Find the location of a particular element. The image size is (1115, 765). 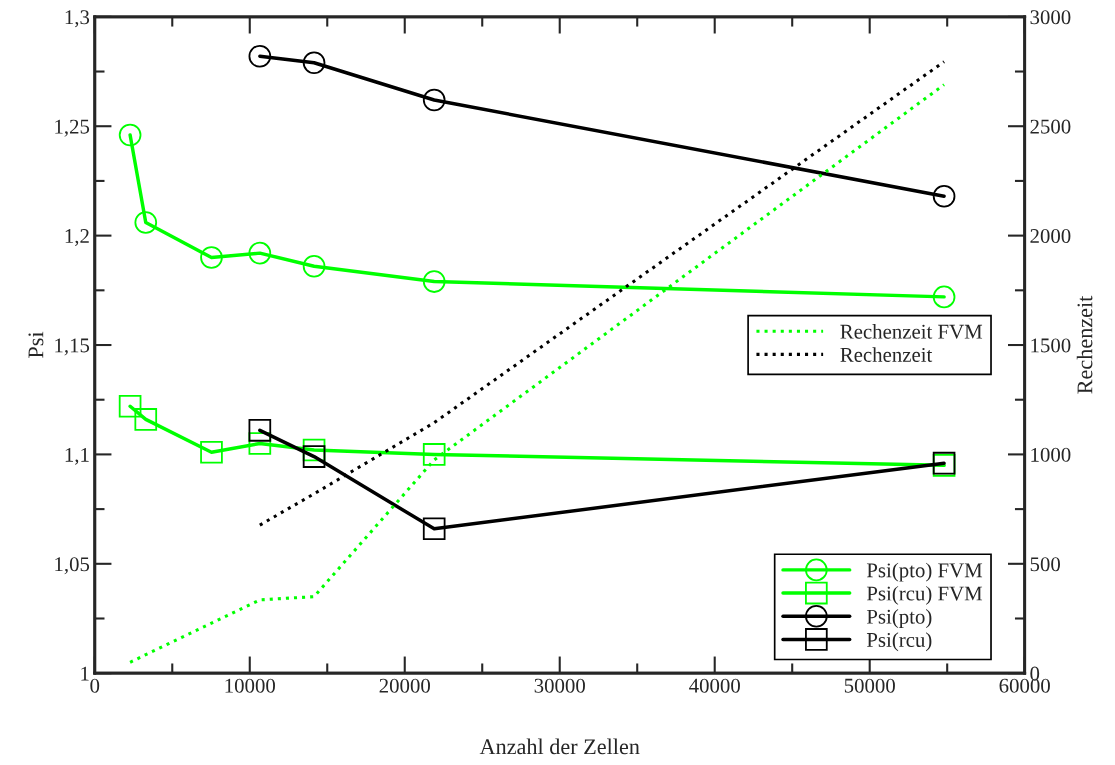

y-tick-label: 1,15 is located at coordinates (72, 347).